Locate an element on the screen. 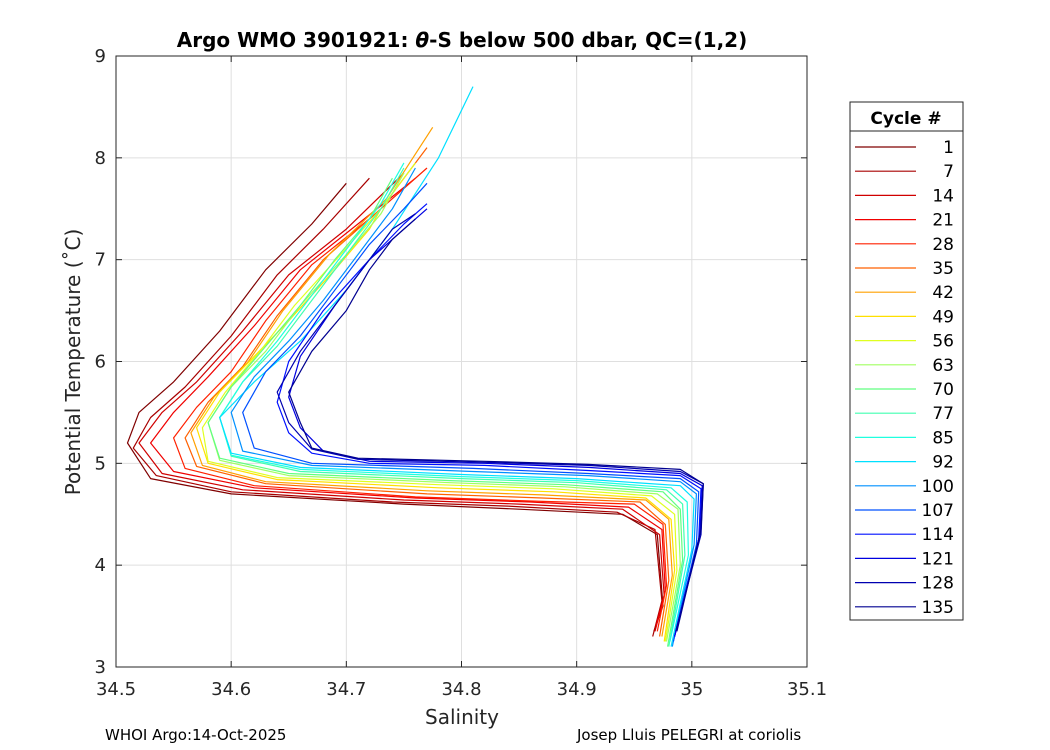 Image resolution: width=1050 pixels, height=750 pixels. y-tick-label: 7 is located at coordinates (100, 260).